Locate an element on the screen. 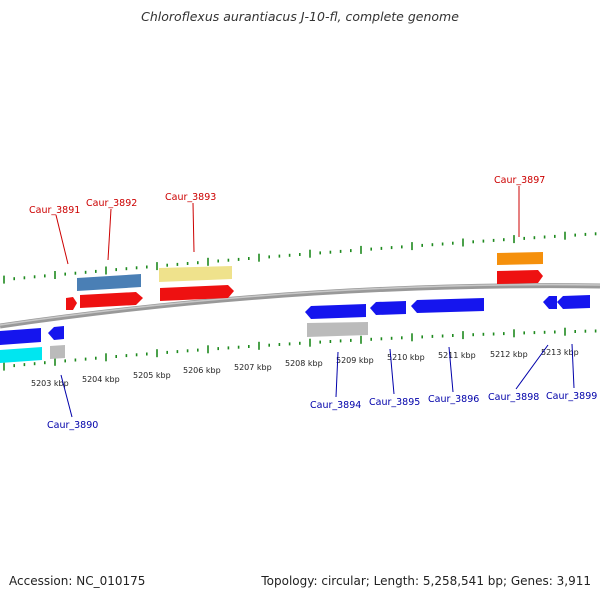 The height and width of the screenshot is (600, 600). gene-label-caur3898: Caur_3898 is located at coordinates (513, 397).